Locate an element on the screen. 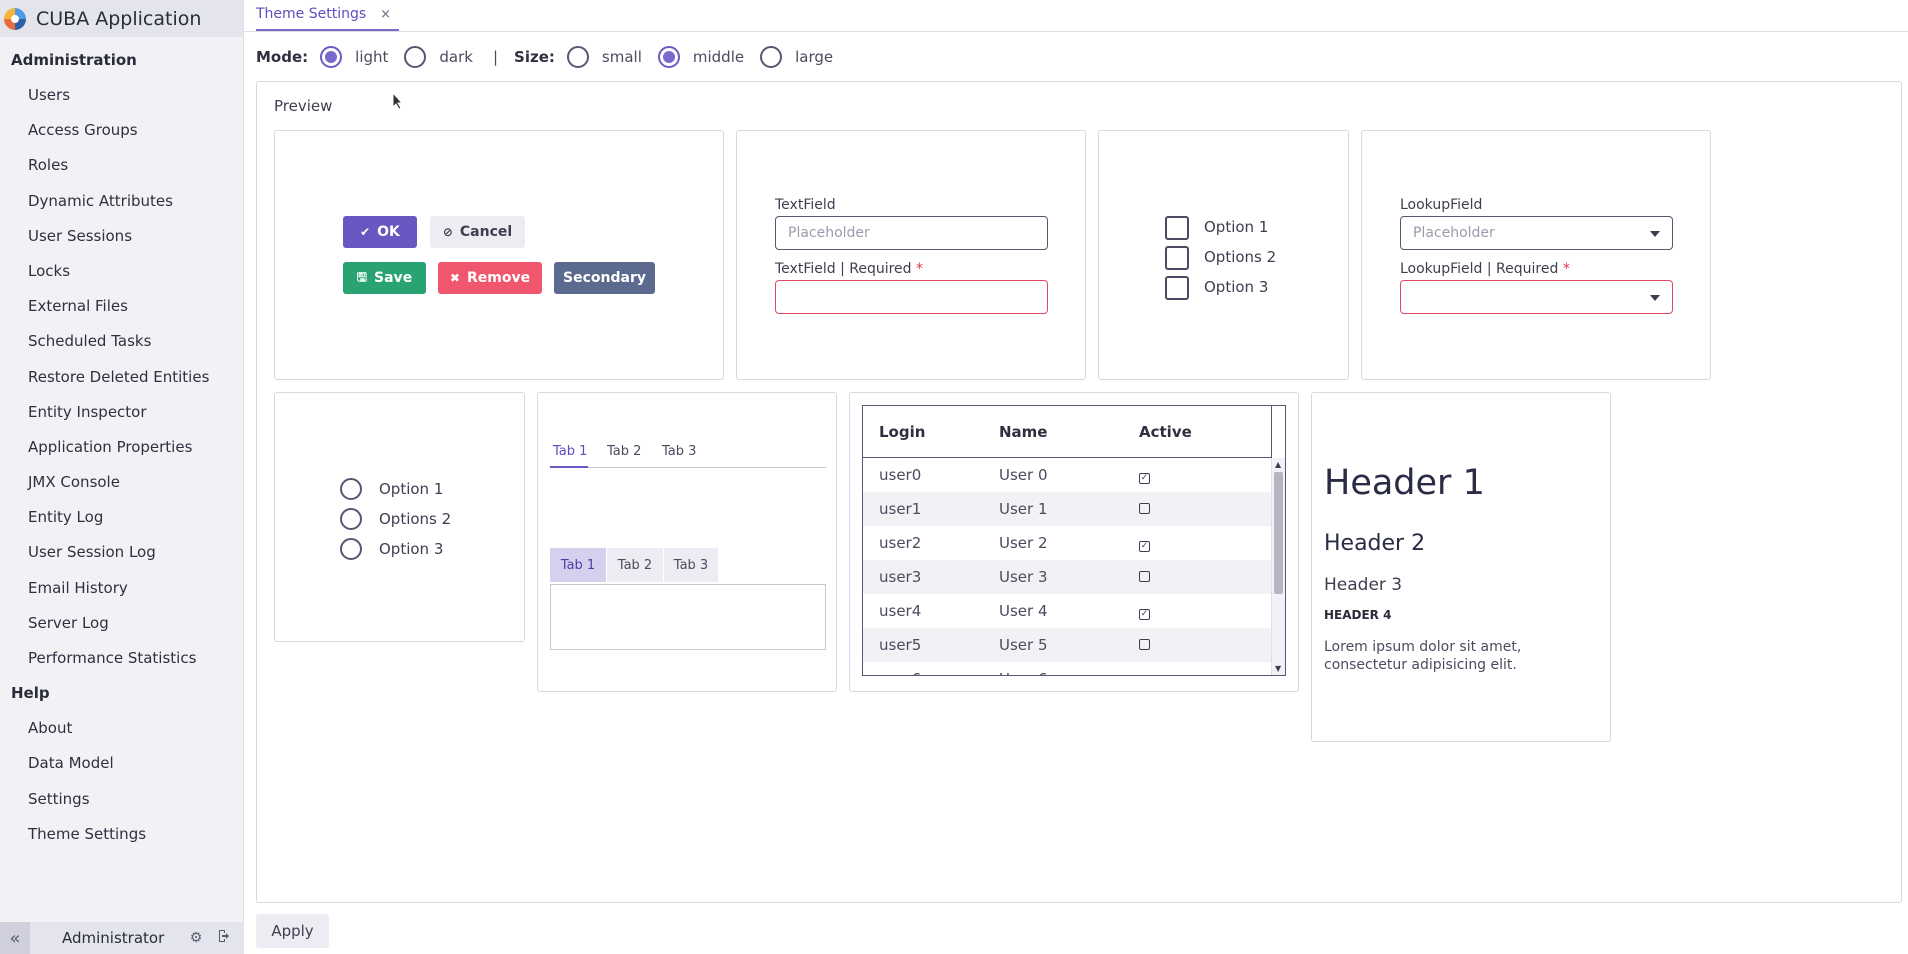  sidebar-item: Roles is located at coordinates (48, 165).